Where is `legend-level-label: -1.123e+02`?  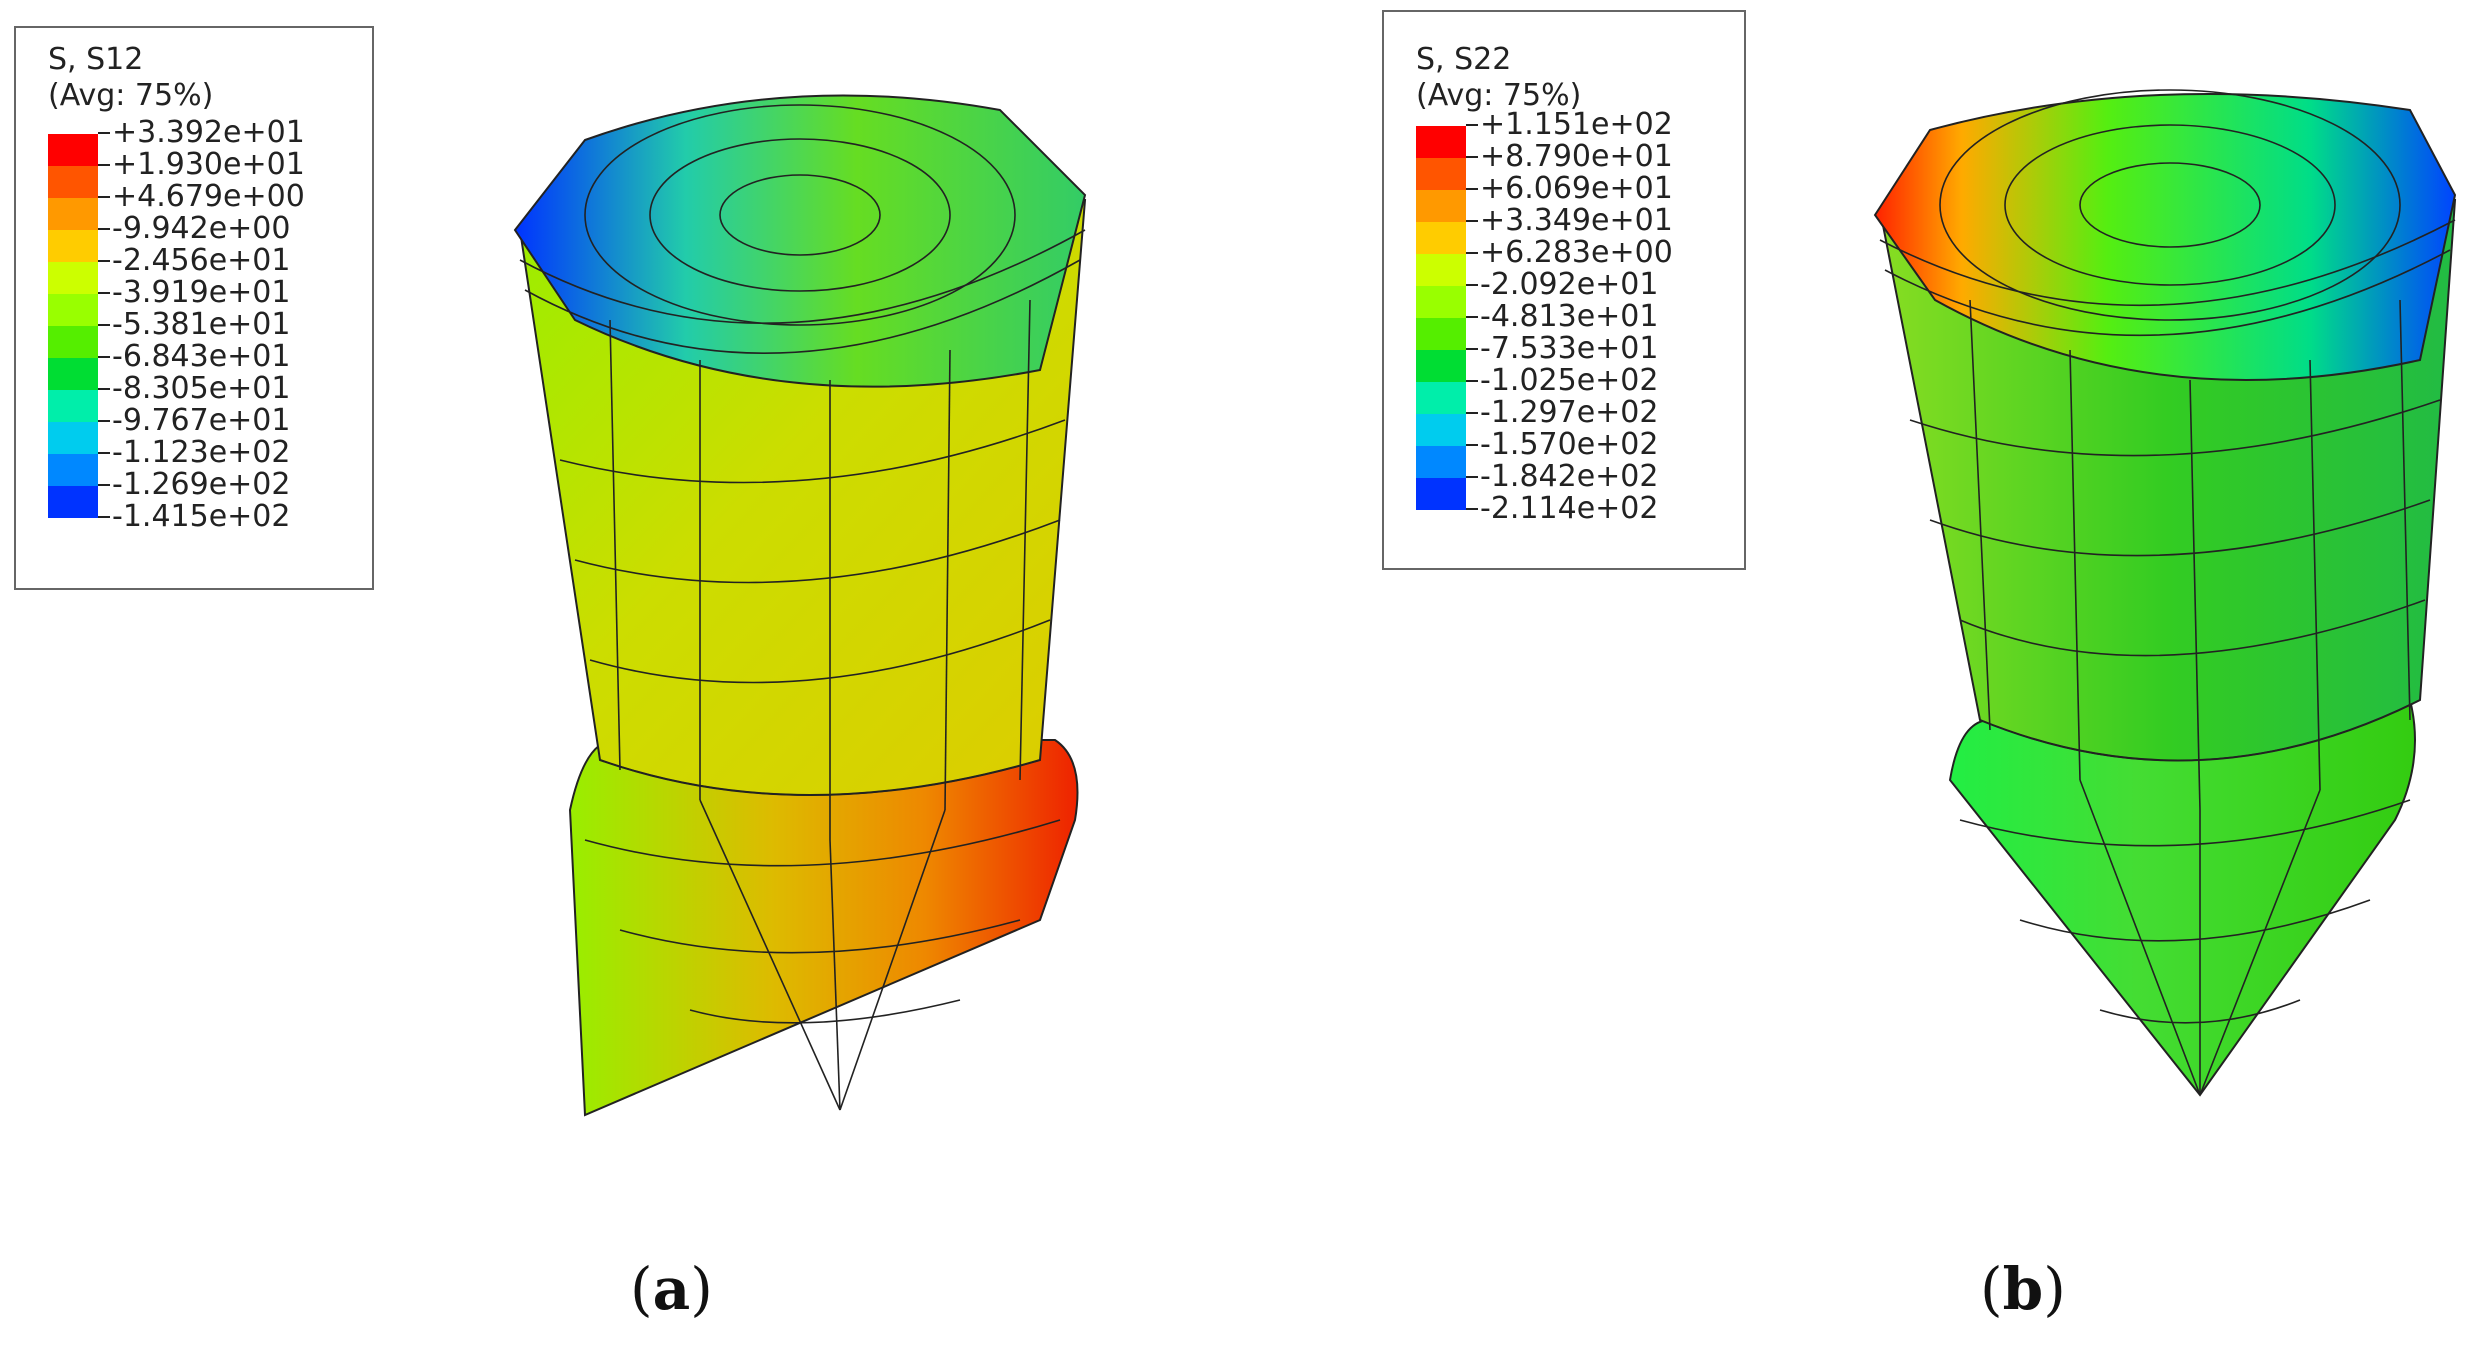 legend-level-label: -1.123e+02 is located at coordinates (201, 452).